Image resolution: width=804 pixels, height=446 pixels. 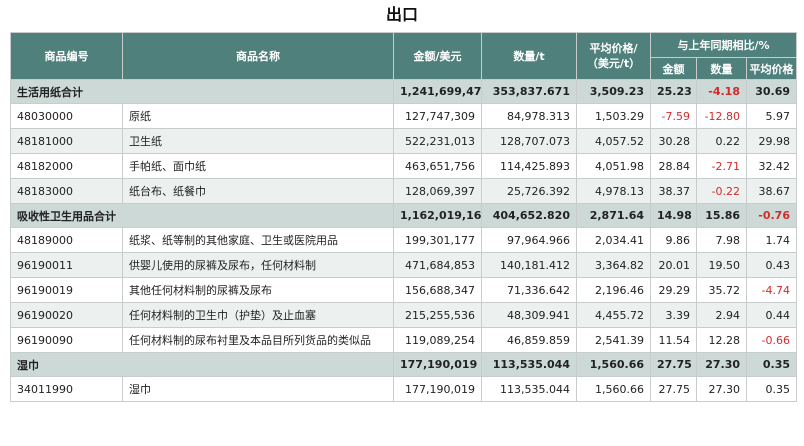 What do you see at coordinates (258, 240) in the screenshot?
I see `row-name: 纸浆、纸等制的其他家庭、卫生或医院用品` at bounding box center [258, 240].